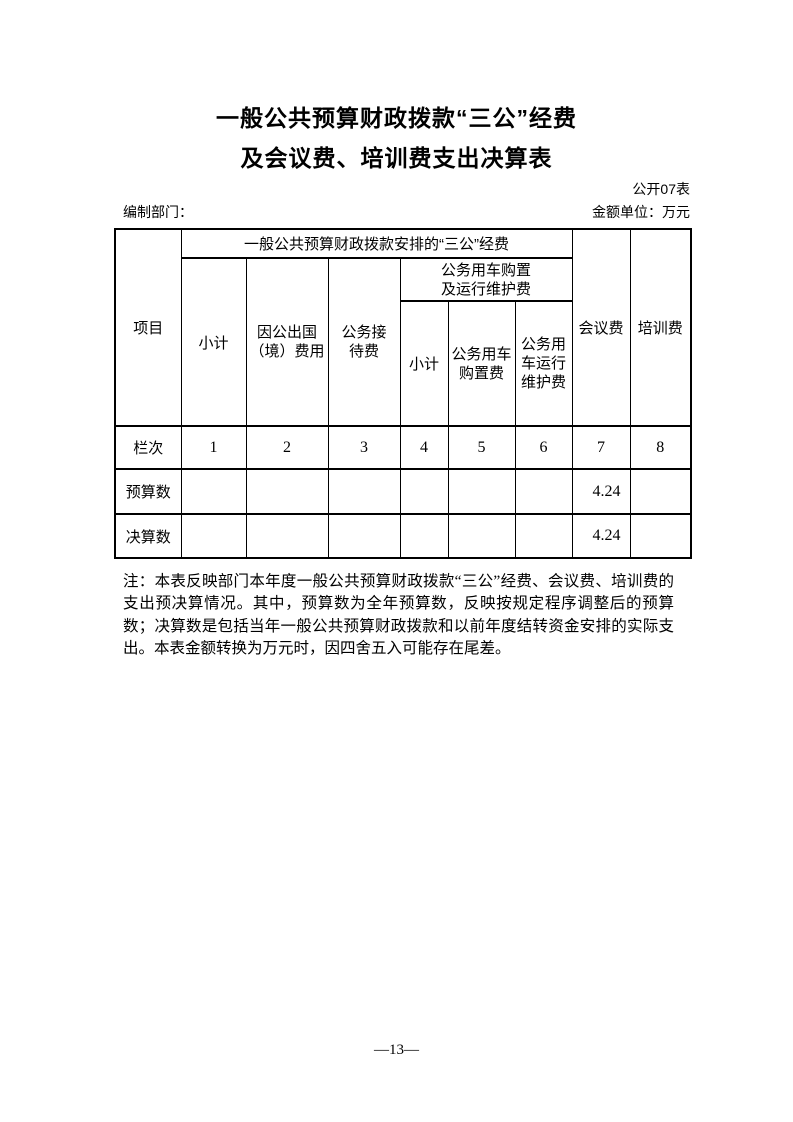  I want to click on header-abroad-line1: 因公出国, so click(286, 332).